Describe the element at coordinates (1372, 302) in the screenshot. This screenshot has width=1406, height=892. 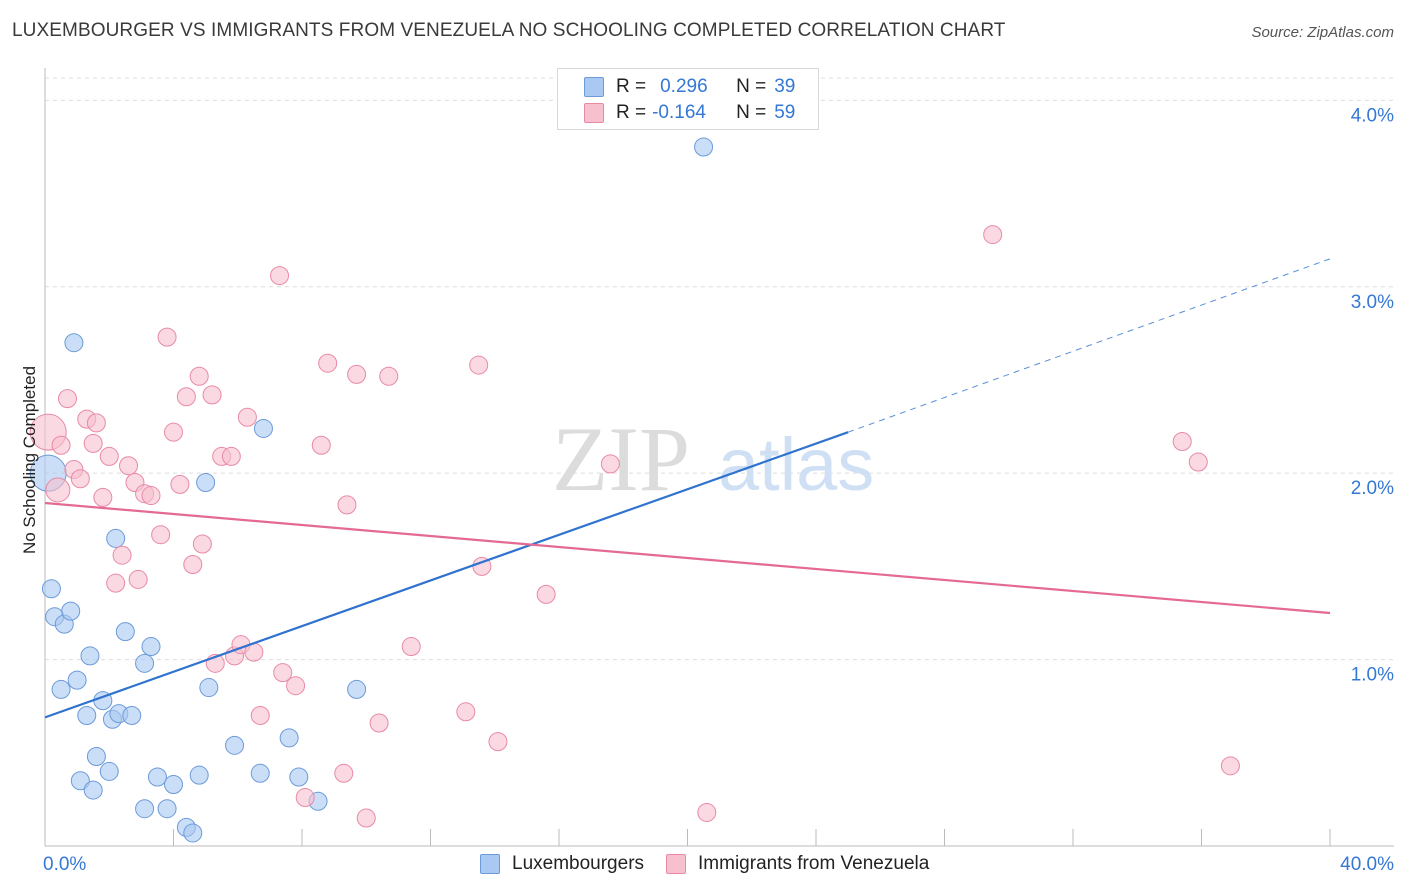
I see `y-tick-label: 3.0%` at that location.